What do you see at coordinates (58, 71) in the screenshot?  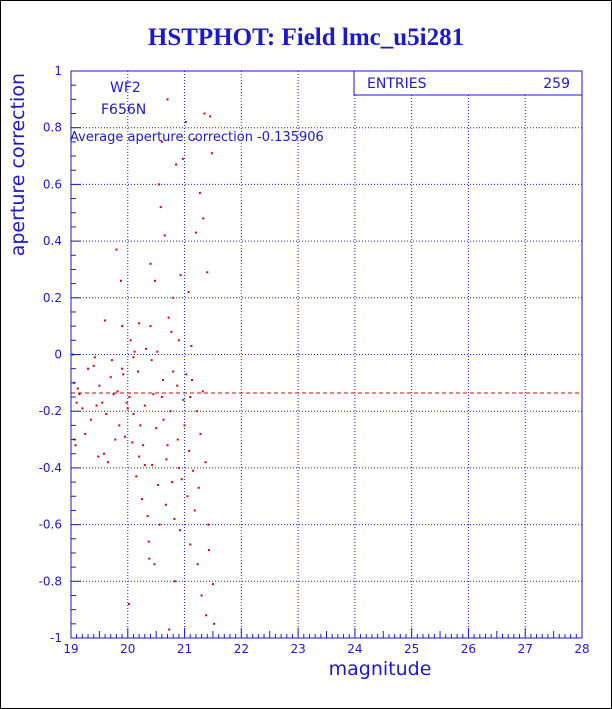 I see `y-tick-label: 1` at bounding box center [58, 71].